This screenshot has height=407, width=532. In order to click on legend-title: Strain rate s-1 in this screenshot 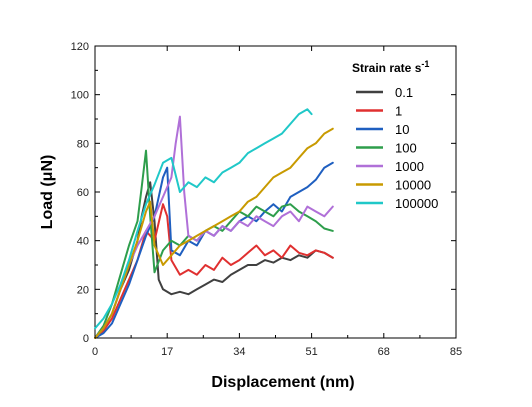, I will do `click(390, 67)`.